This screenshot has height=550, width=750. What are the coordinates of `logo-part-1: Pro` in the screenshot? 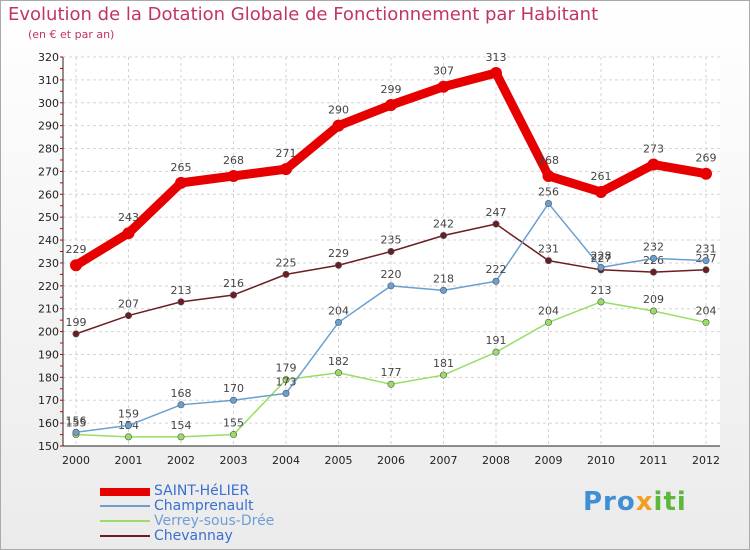 It's located at (609, 502).